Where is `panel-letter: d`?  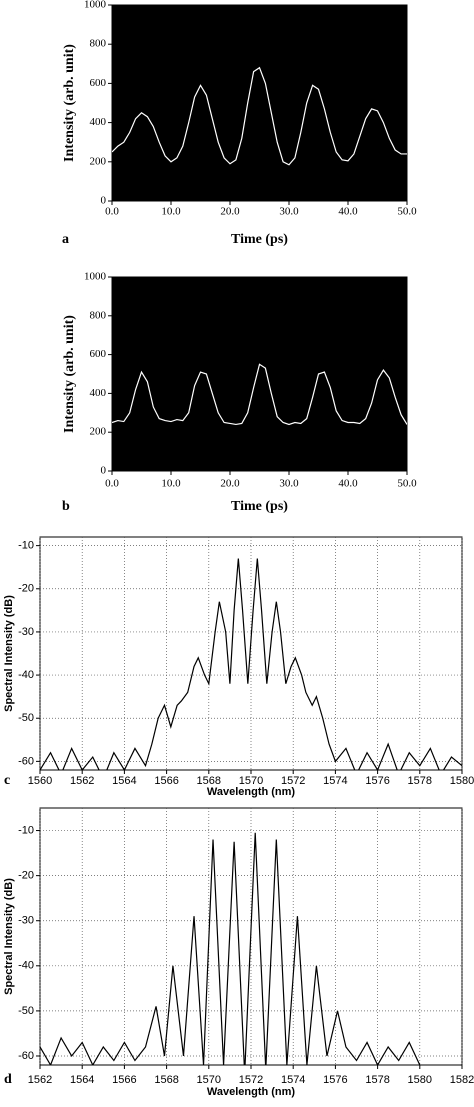
panel-letter: d is located at coordinates (8, 1079).